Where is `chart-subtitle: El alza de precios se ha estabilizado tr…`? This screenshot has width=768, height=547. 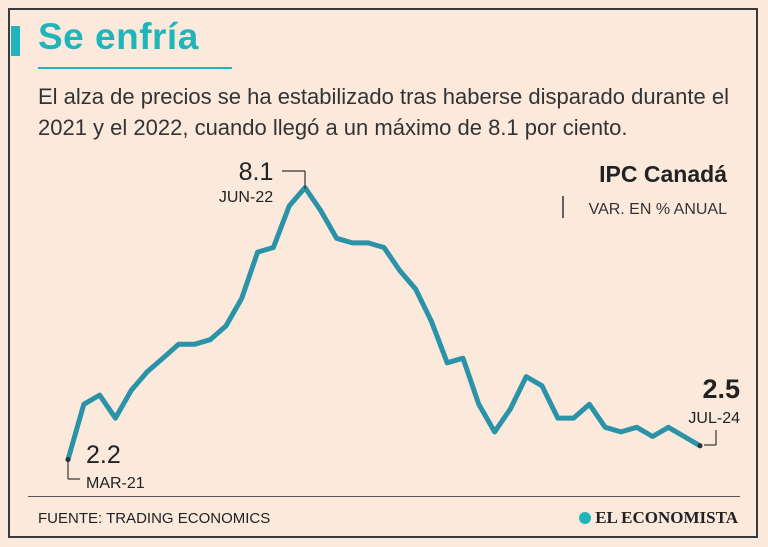 chart-subtitle: El alza de precios se ha estabilizado tr… is located at coordinates (383, 112).